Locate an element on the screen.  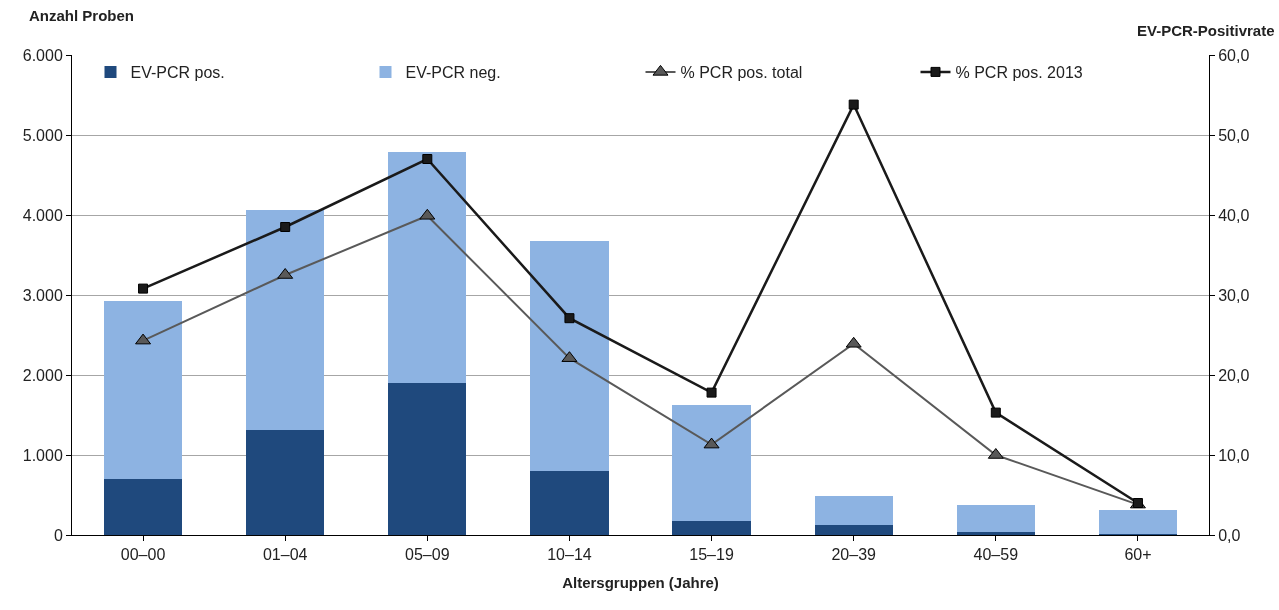
y2-tick-label: 10,0 is located at coordinates (1234, 455).